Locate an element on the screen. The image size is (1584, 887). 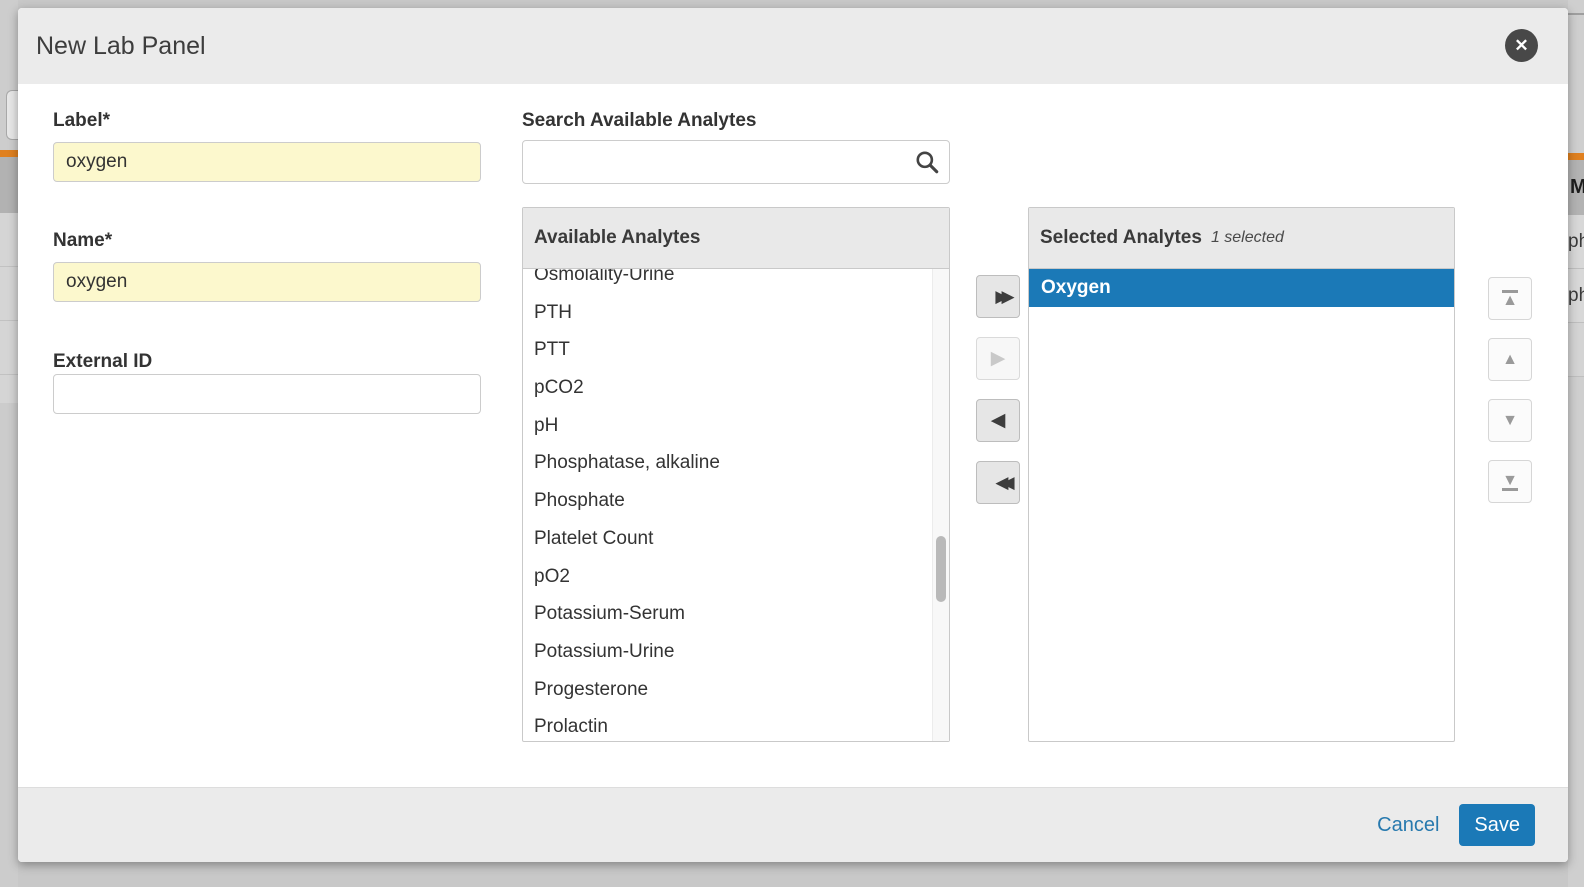
background-divider-line is located at coordinates (1576, 14).